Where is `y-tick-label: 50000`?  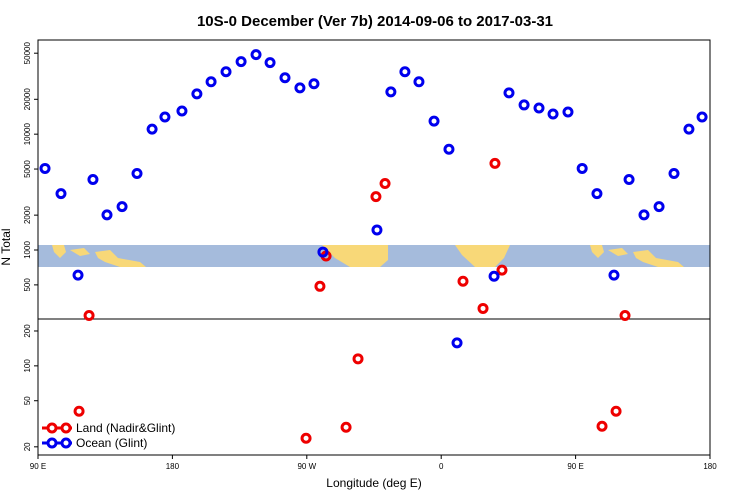 y-tick-label: 50000 is located at coordinates (27, 53).